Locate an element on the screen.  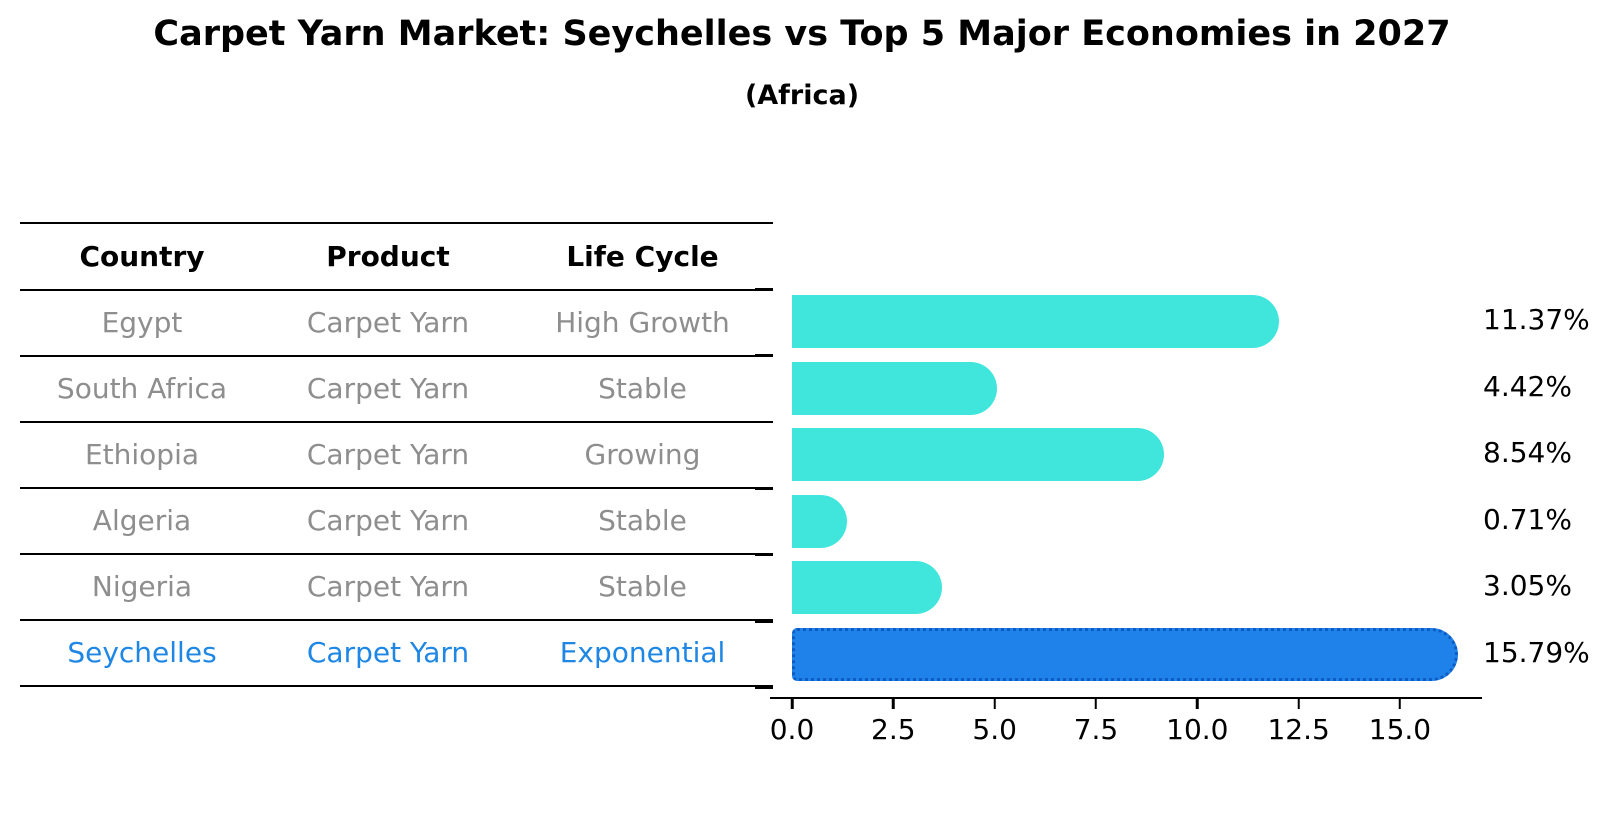
life-cycle-cell: Exponential is located at coordinates (642, 652).